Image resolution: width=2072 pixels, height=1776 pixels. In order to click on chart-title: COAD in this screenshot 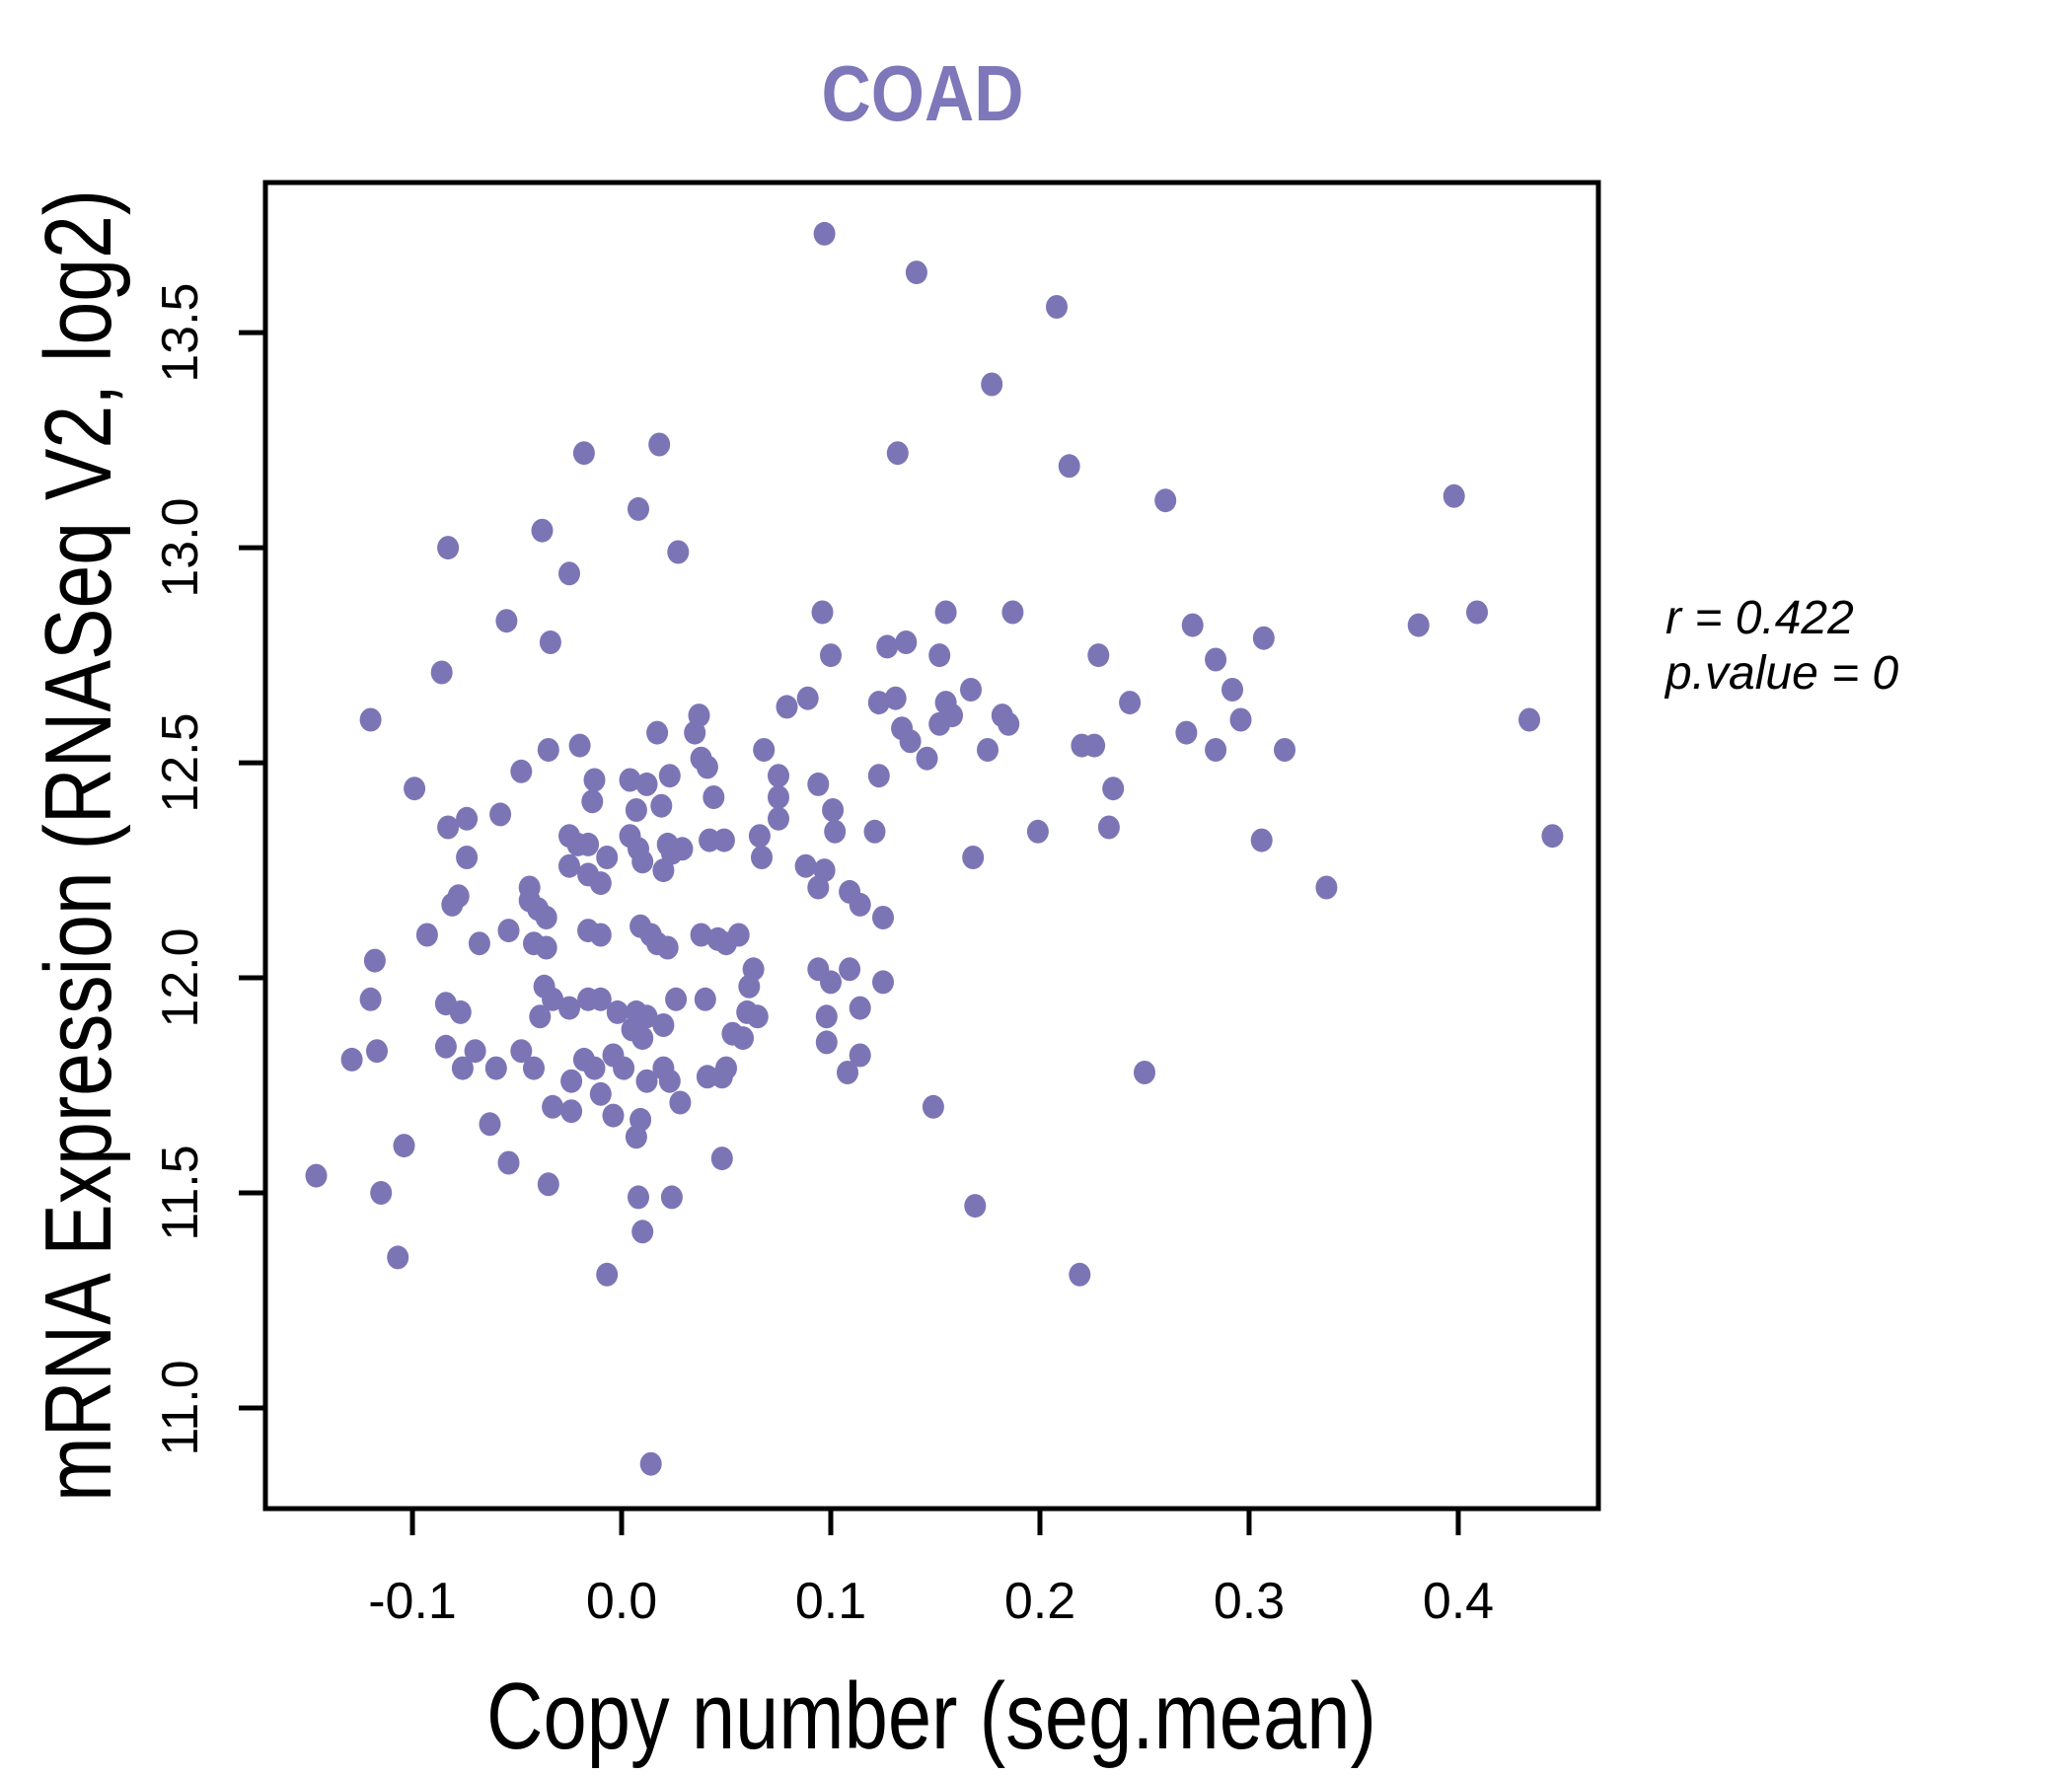, I will do `click(923, 93)`.